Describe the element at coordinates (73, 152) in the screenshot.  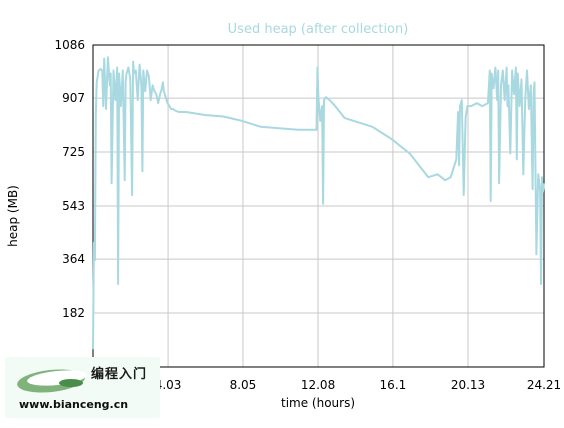
I see `y-tick-label: 725` at that location.